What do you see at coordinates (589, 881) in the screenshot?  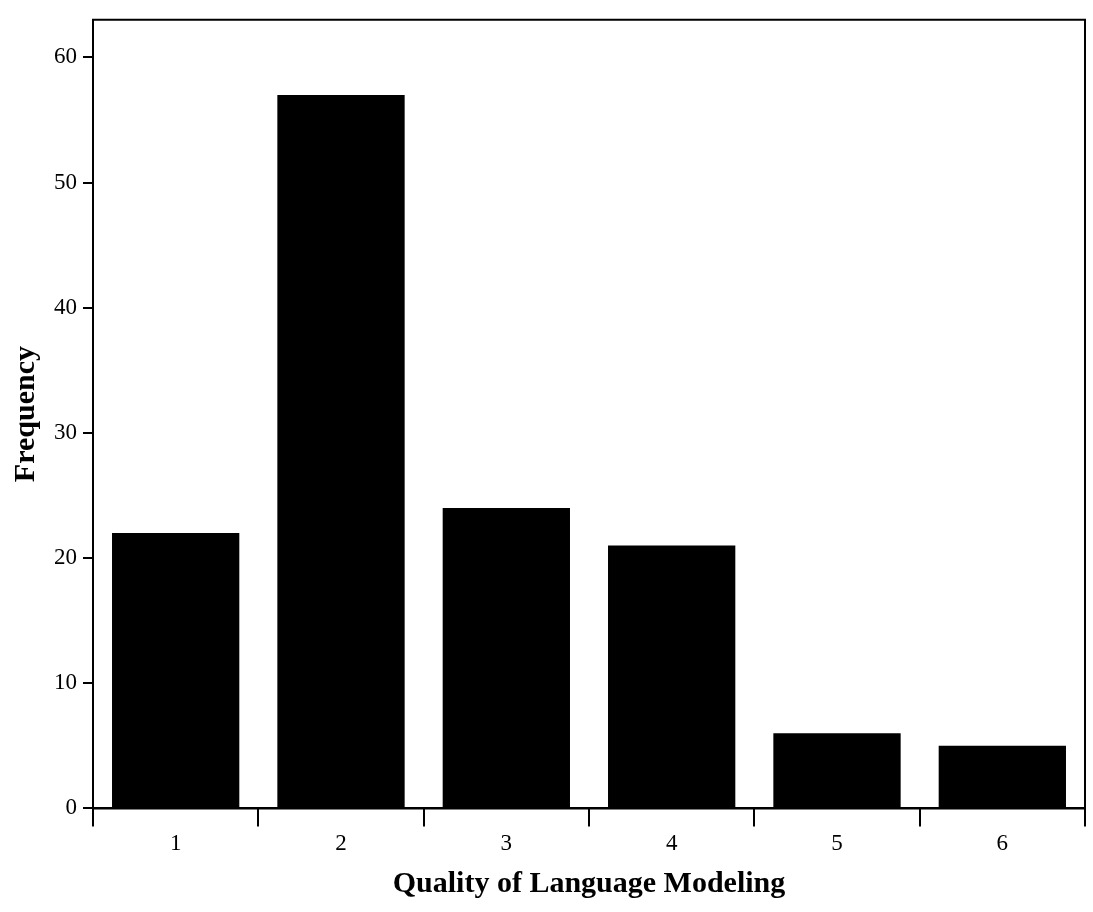 I see `x-axis-title: Quality of Language Modeling` at bounding box center [589, 881].